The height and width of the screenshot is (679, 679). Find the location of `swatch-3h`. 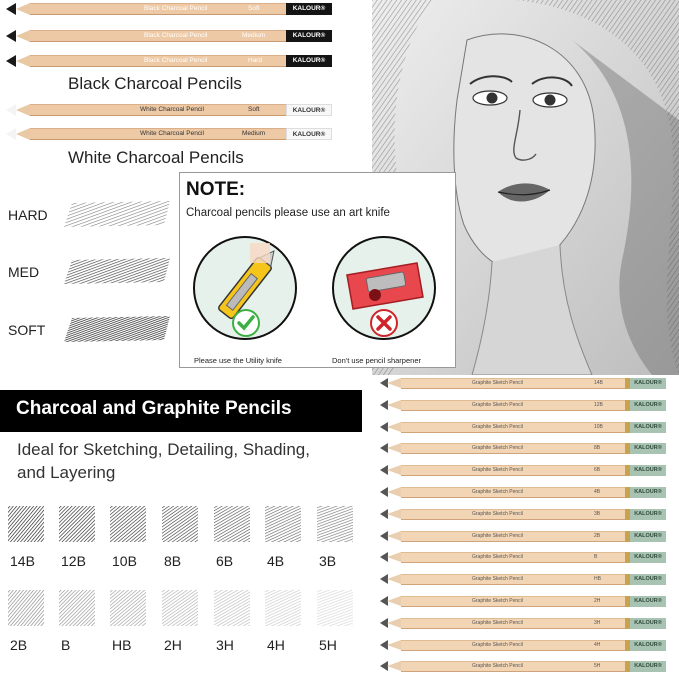

swatch-3h is located at coordinates (232, 608).